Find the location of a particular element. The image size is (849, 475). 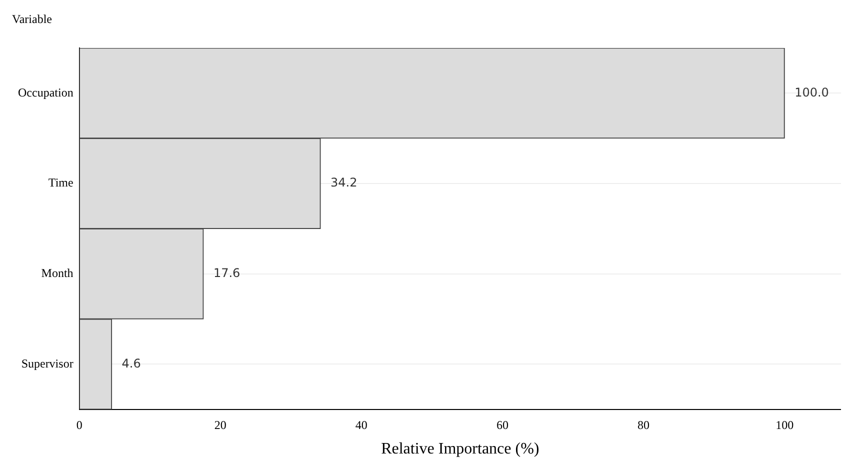

x-tick-label: 60 is located at coordinates (502, 425).